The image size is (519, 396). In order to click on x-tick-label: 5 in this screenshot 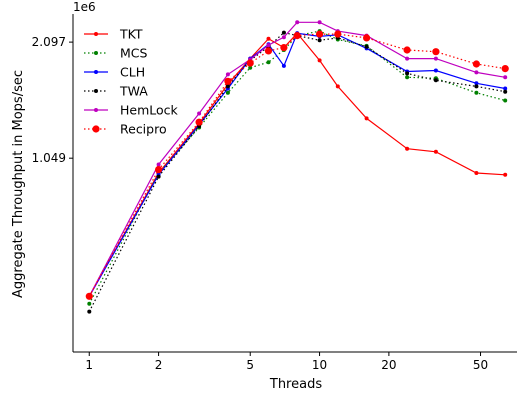, I will do `click(250, 365)`.